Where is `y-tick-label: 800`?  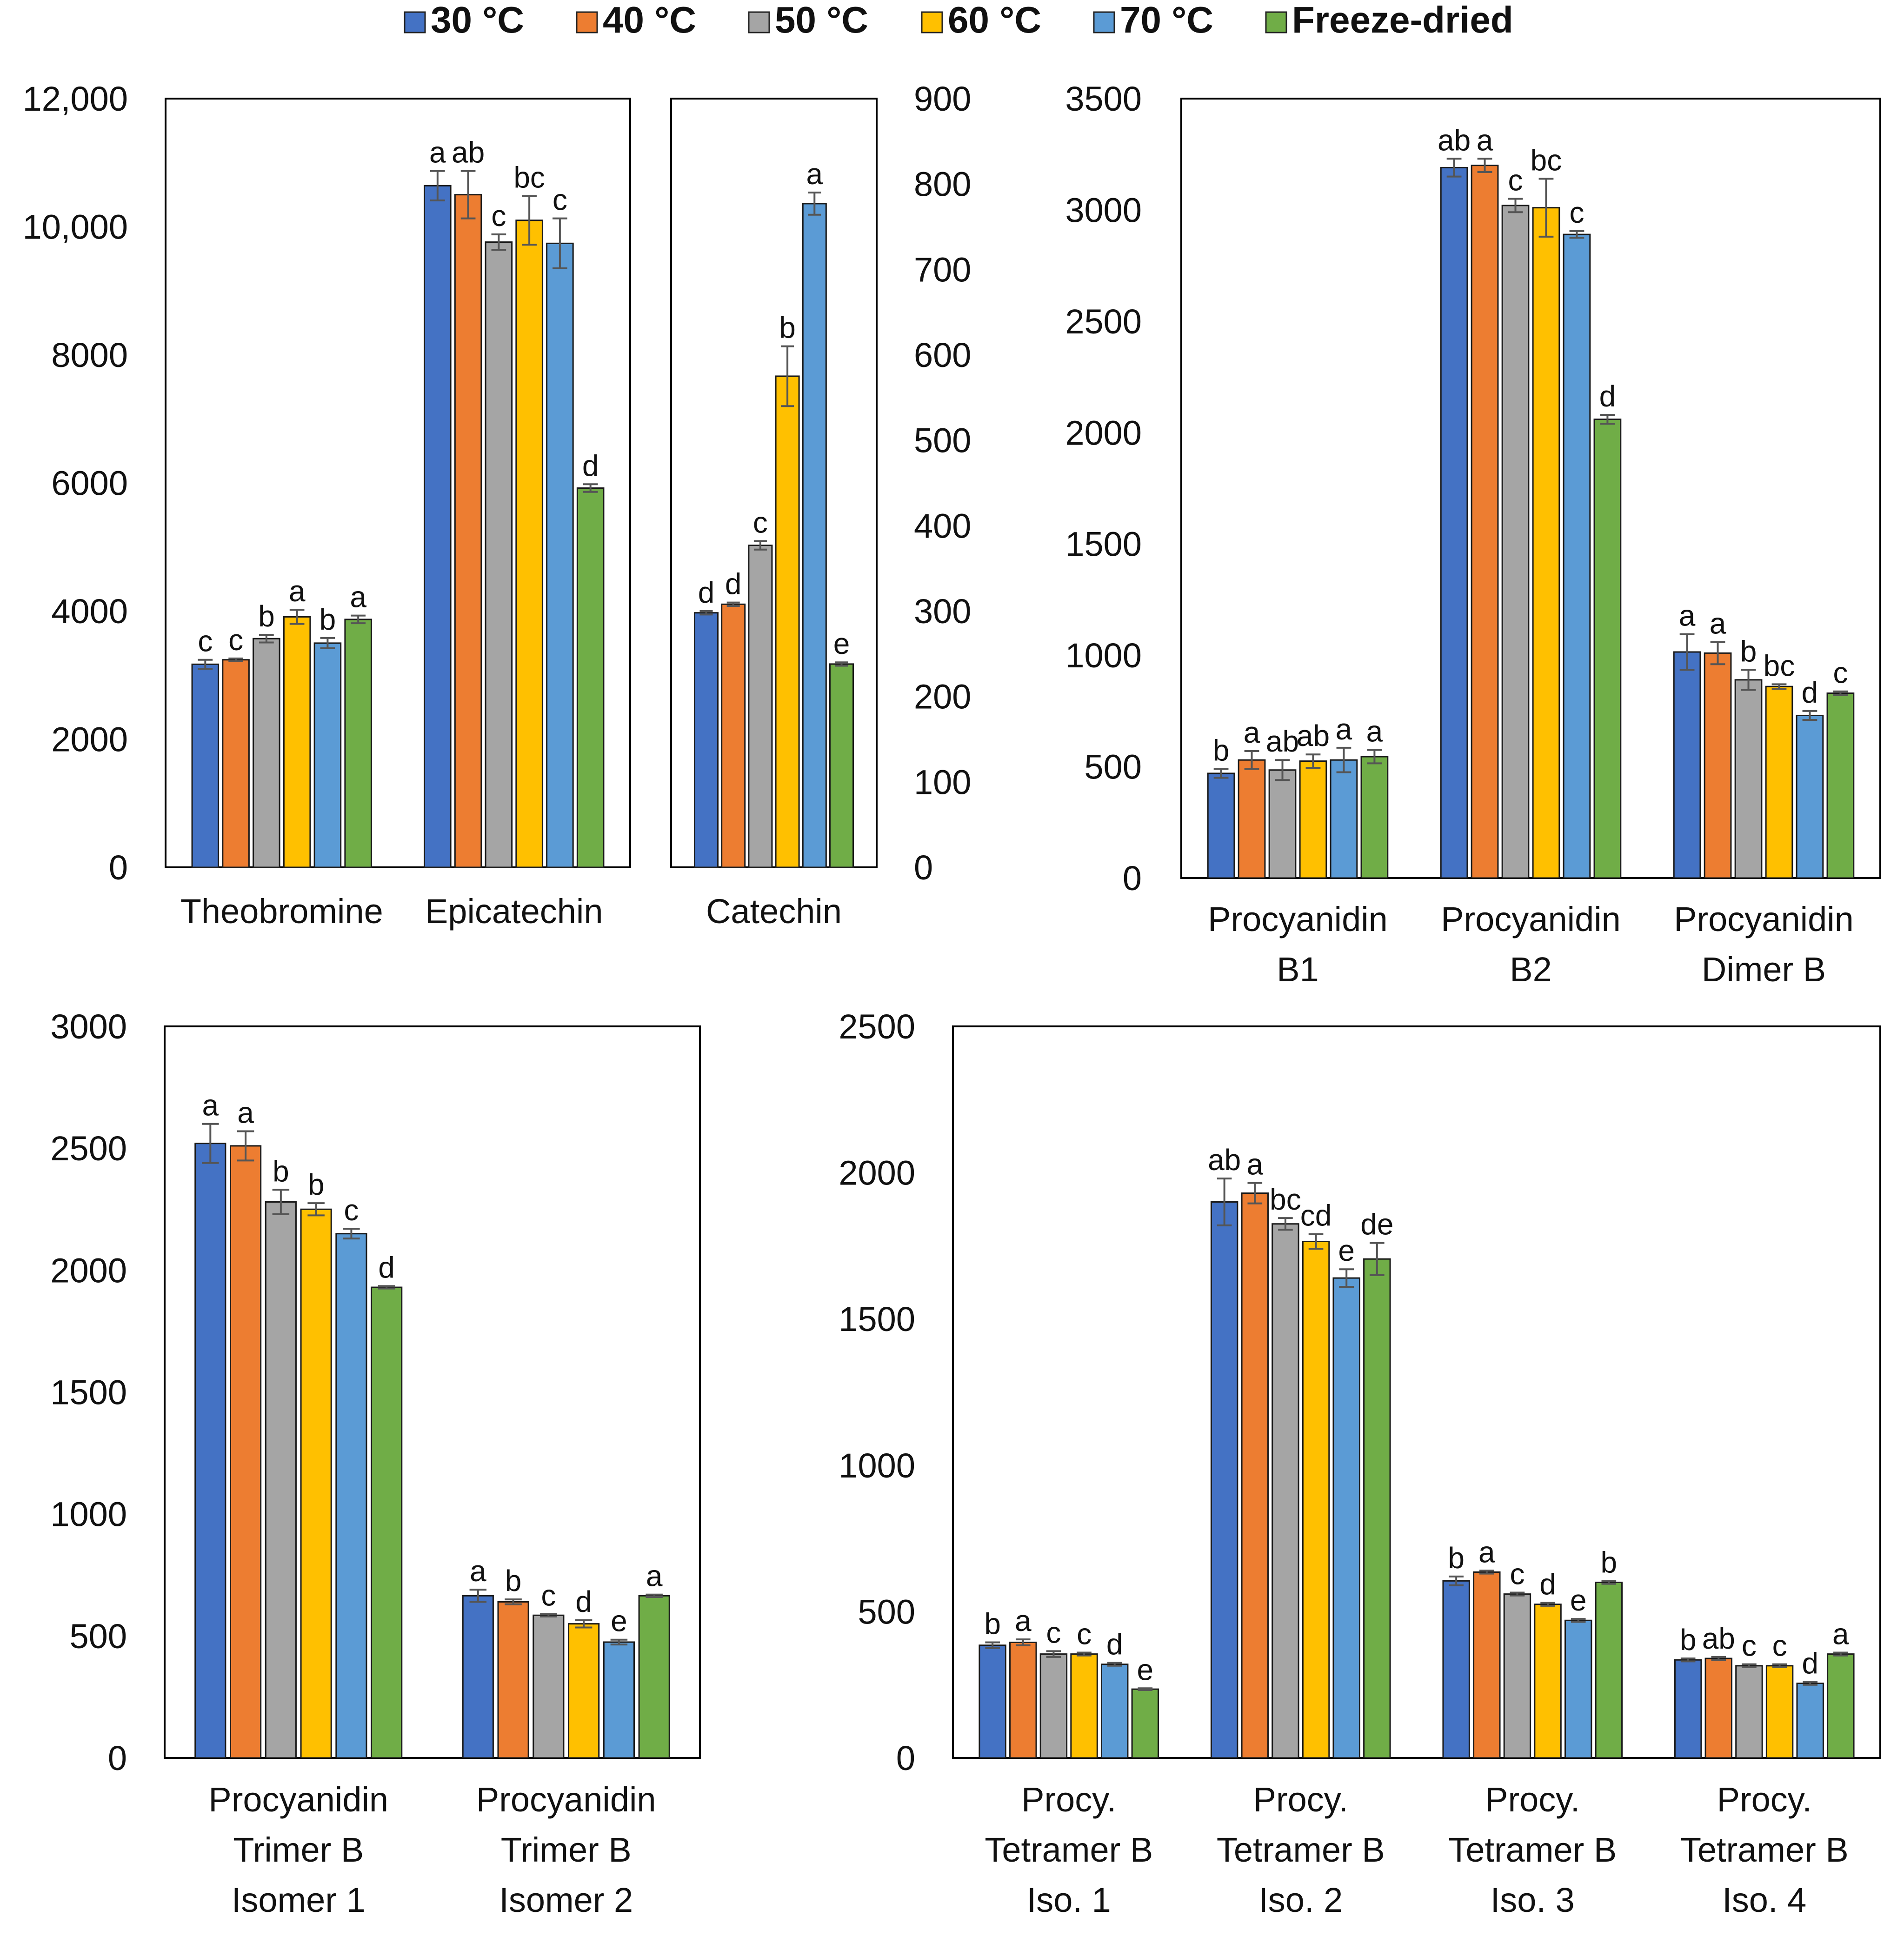 y-tick-label: 800 is located at coordinates (942, 184).